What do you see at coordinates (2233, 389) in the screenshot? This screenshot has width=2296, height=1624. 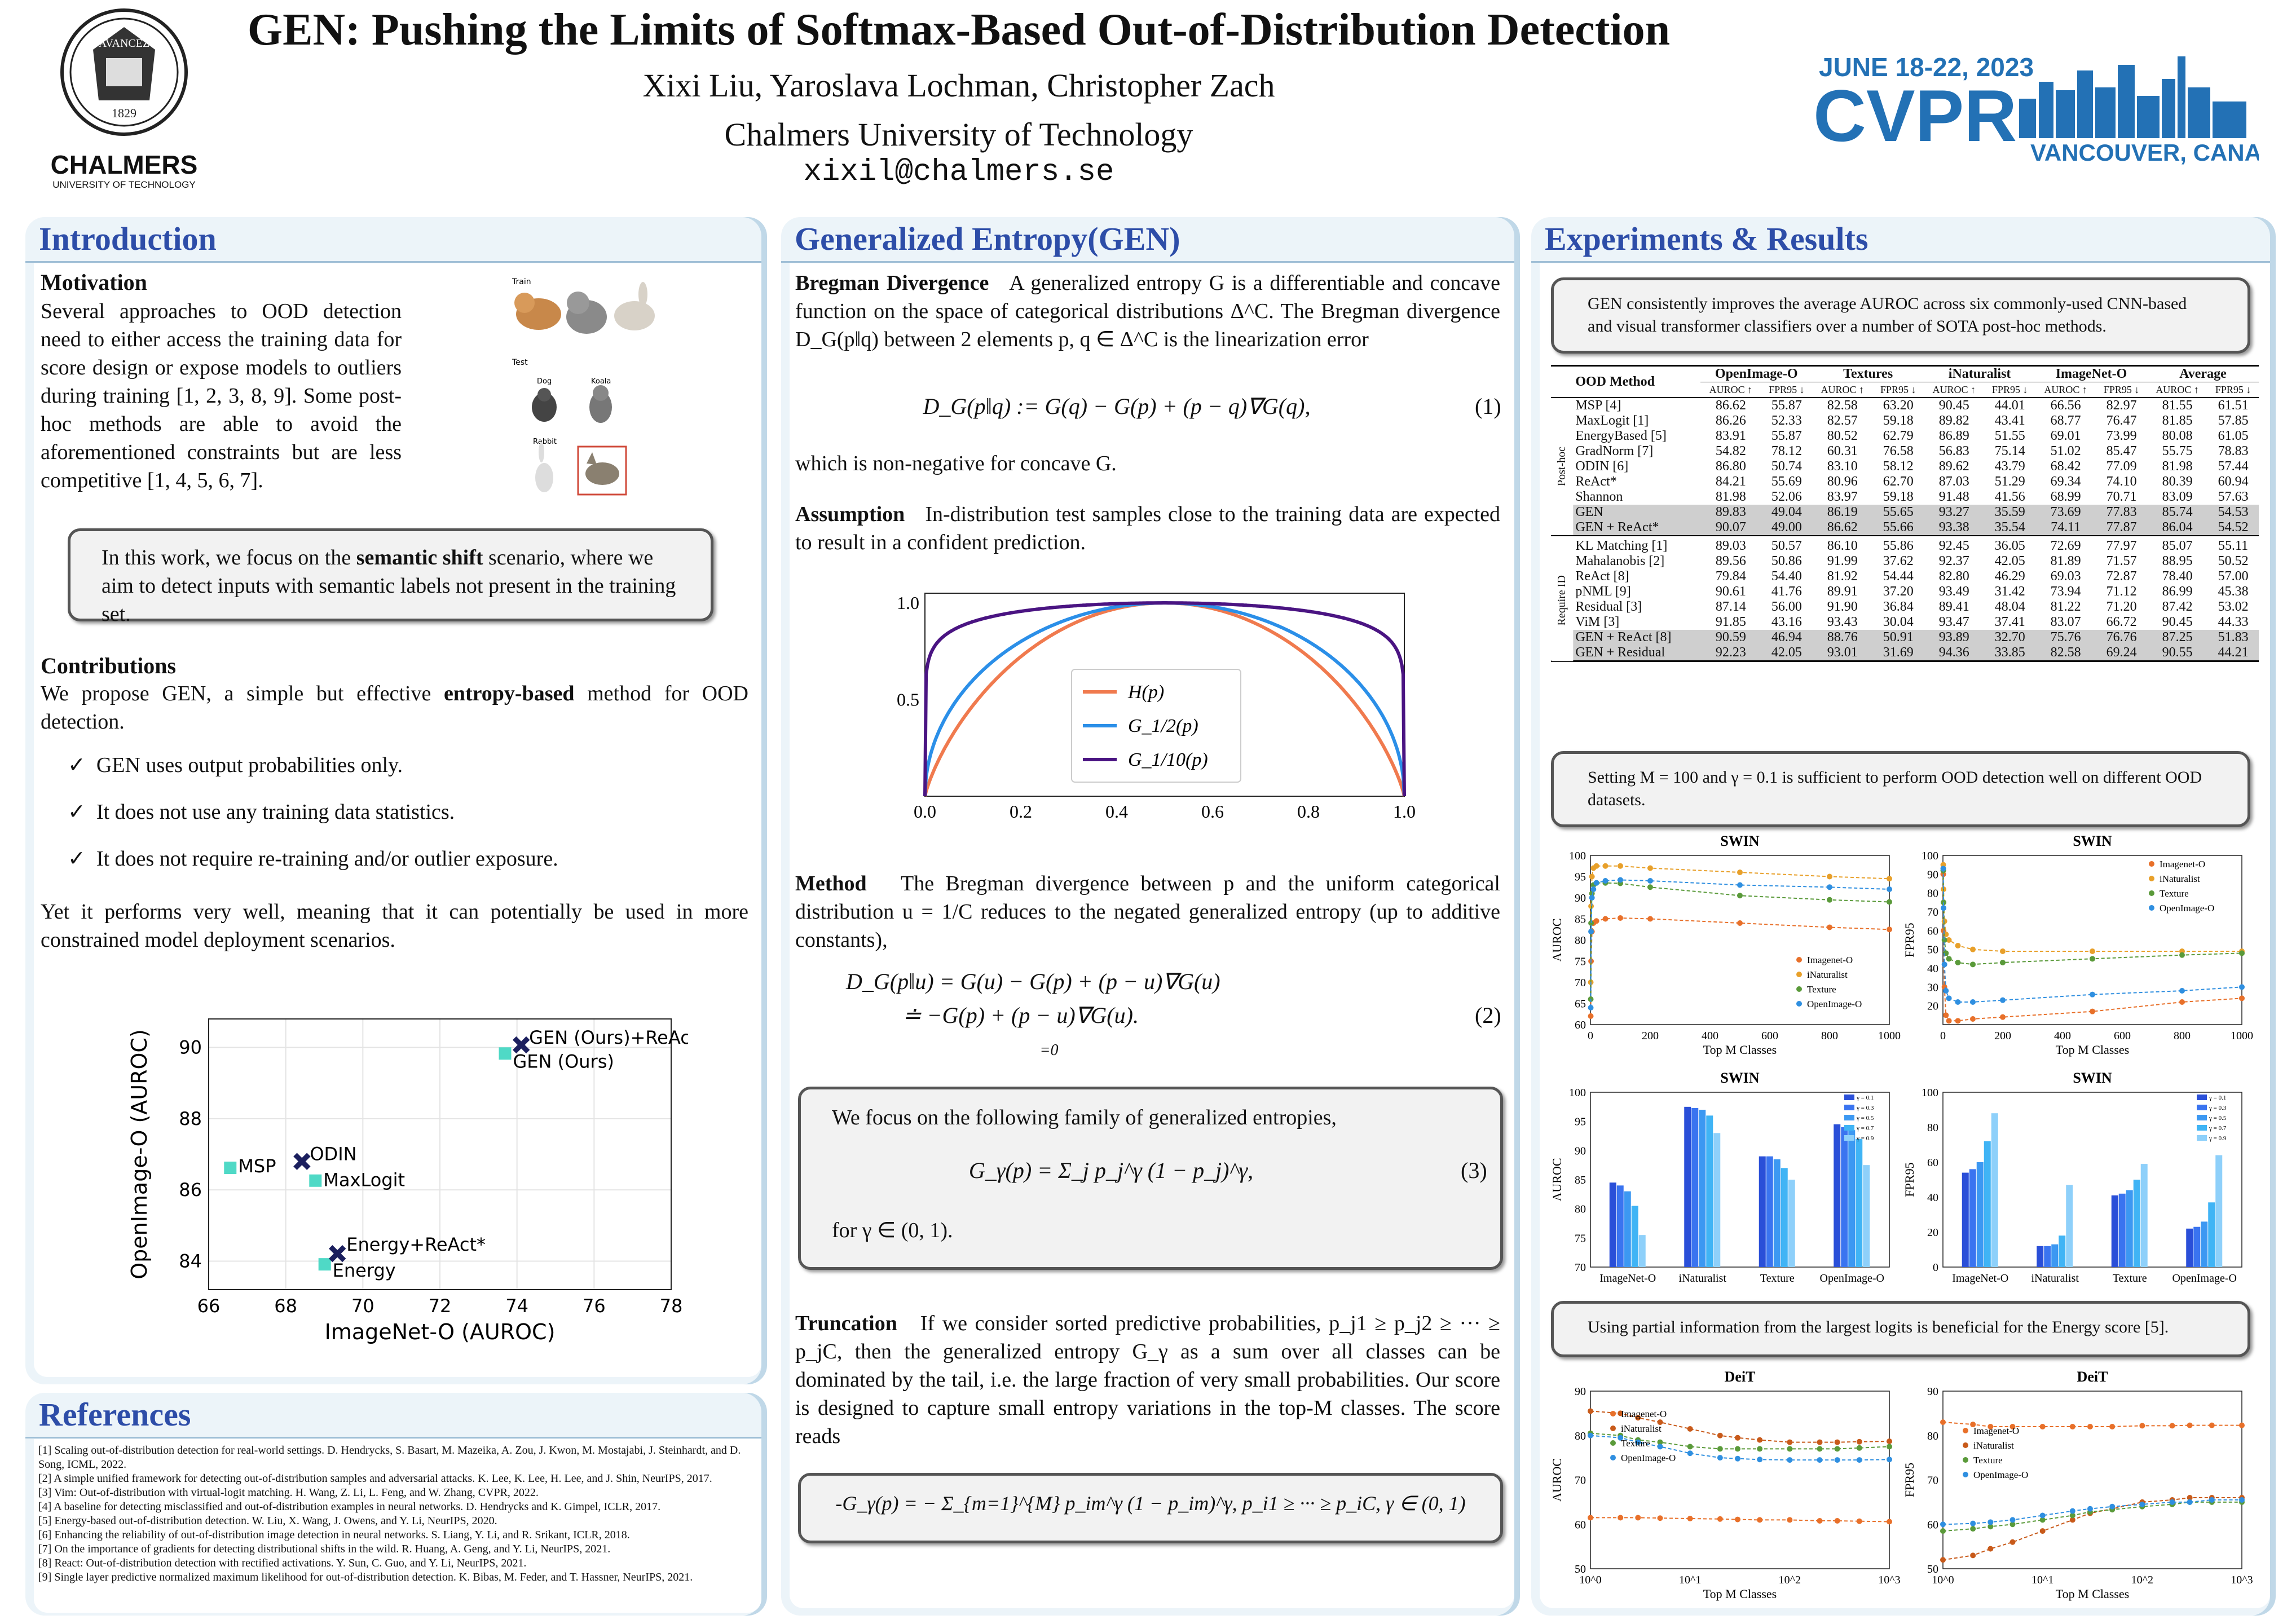 I see `table-sub-header: FPR95 ↓` at bounding box center [2233, 389].